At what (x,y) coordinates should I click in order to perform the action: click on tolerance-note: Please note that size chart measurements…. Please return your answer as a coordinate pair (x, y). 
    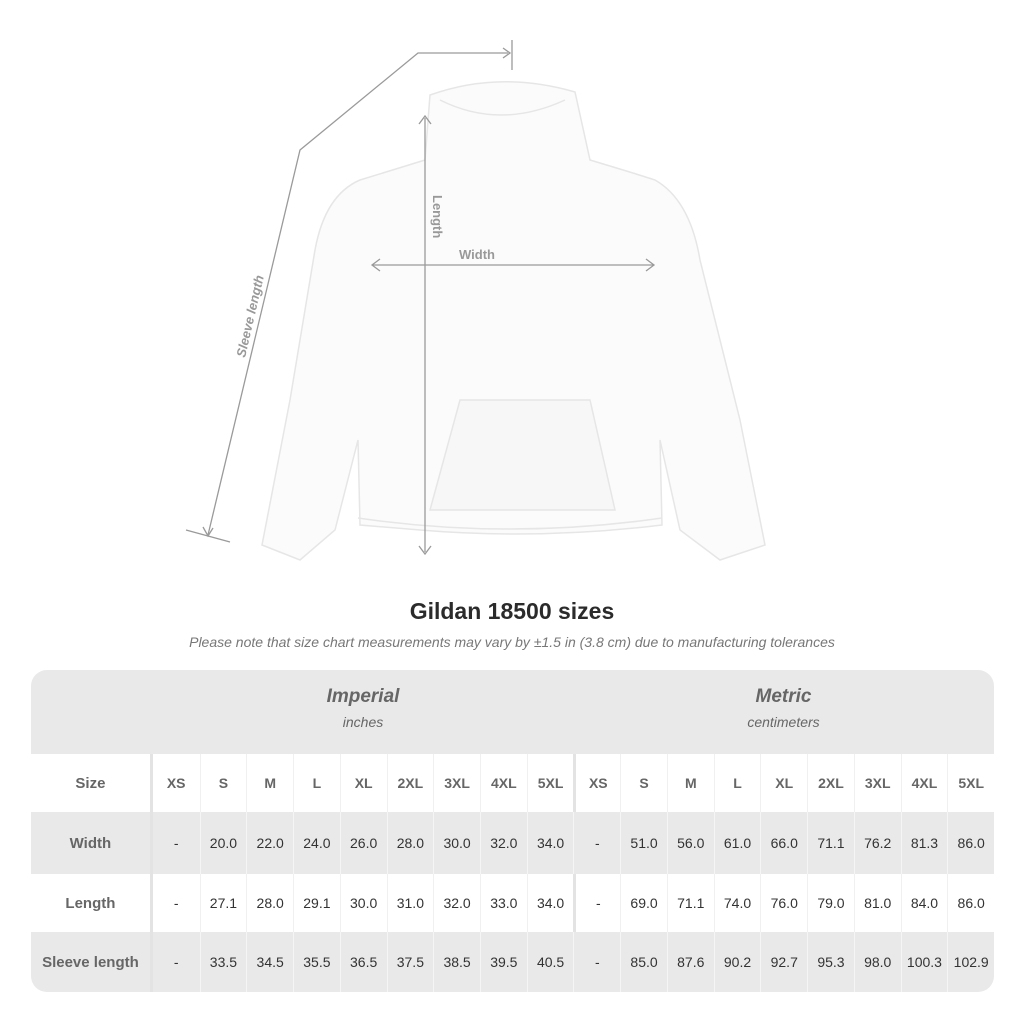
    Looking at the image, I should click on (512, 642).